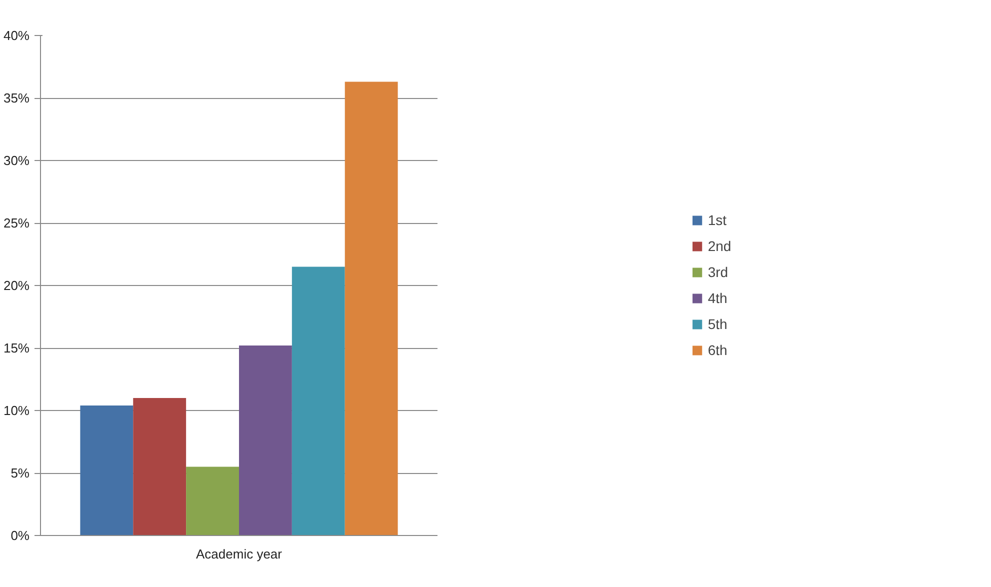  What do you see at coordinates (718, 298) in the screenshot?
I see `legend-label: 4th` at bounding box center [718, 298].